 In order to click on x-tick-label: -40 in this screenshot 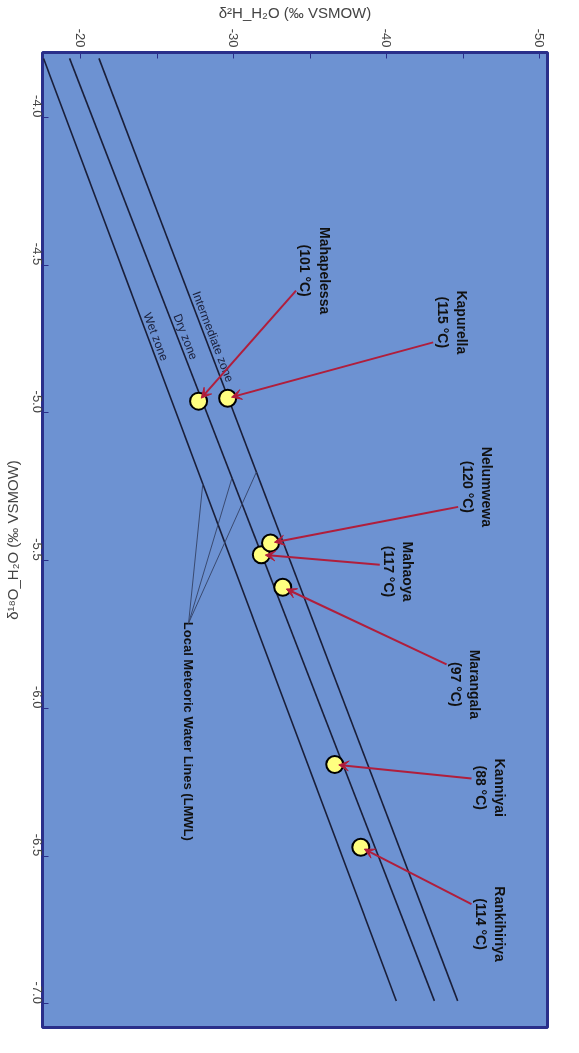, I will do `click(387, 38)`.